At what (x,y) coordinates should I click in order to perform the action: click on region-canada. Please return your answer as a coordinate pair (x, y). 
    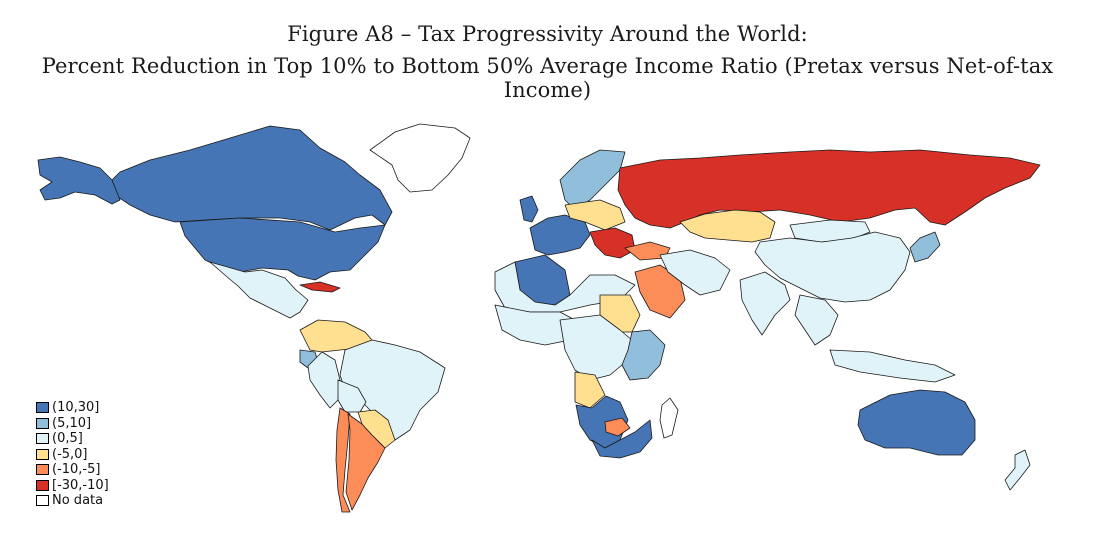
    Looking at the image, I should click on (252, 178).